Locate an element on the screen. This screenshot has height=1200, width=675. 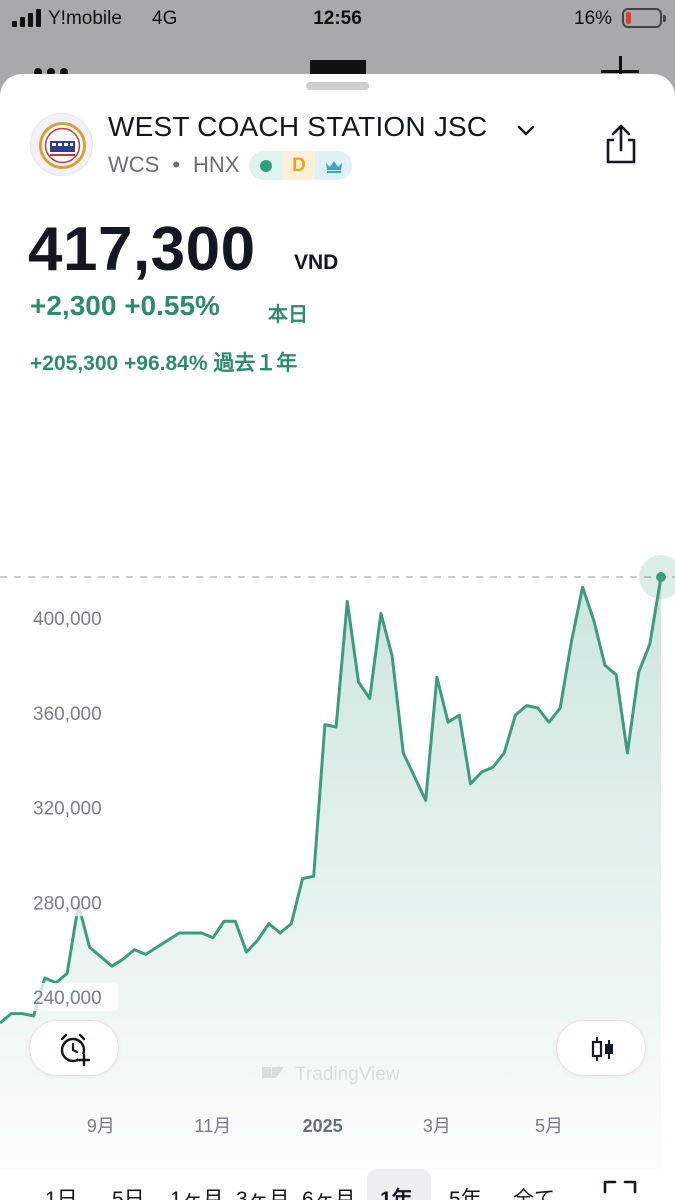
range-tab-1y: 1年 is located at coordinates (396, 1194).